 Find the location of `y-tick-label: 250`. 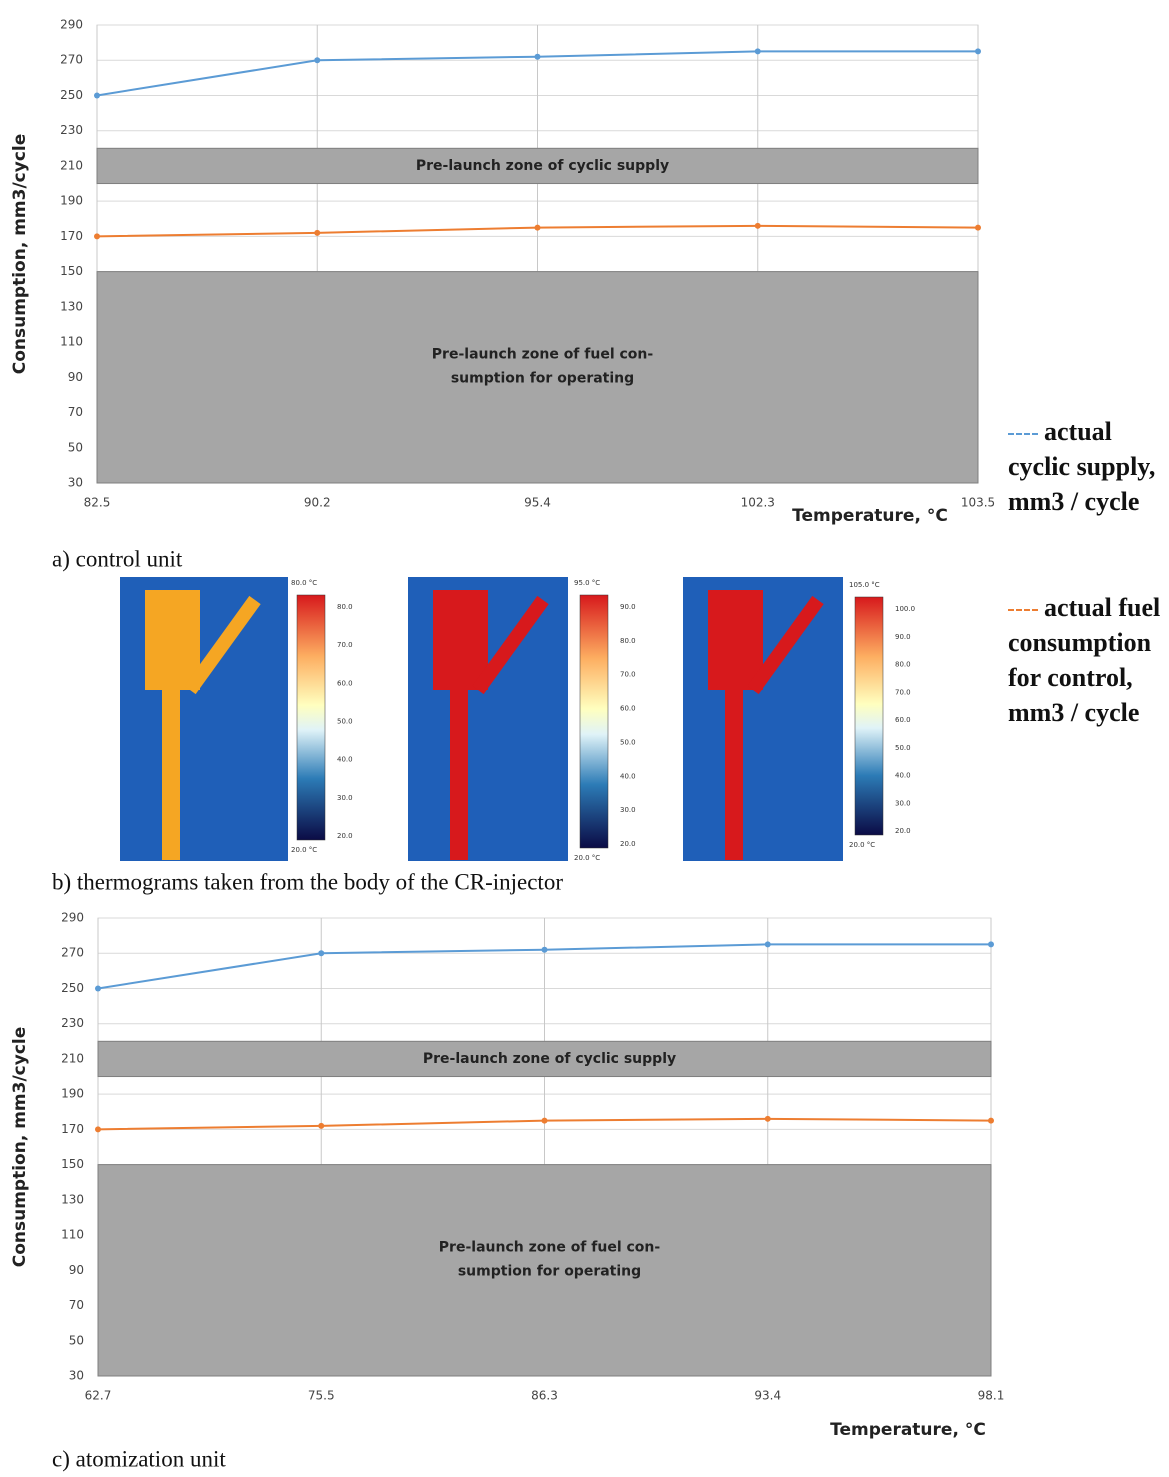

y-tick-label: 250 is located at coordinates (71, 95).